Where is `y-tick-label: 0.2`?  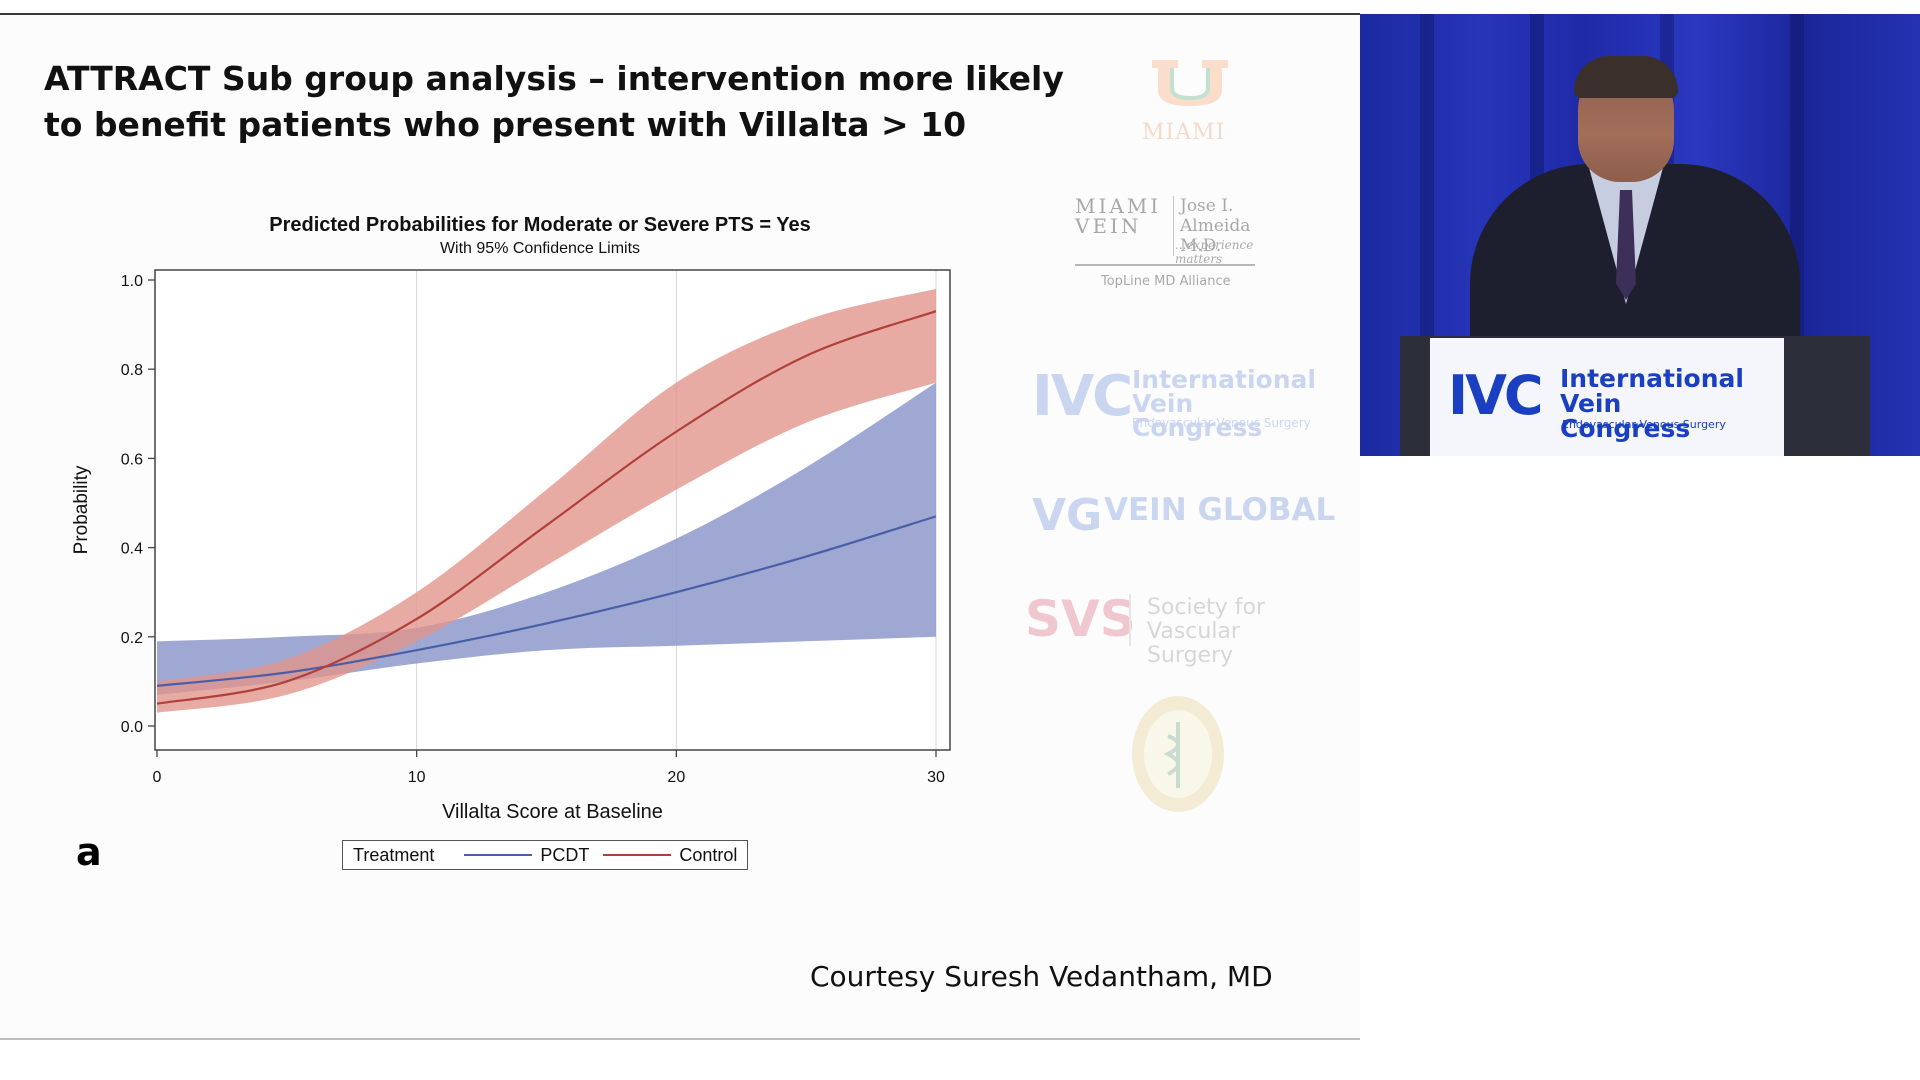
y-tick-label: 0.2 is located at coordinates (132, 638).